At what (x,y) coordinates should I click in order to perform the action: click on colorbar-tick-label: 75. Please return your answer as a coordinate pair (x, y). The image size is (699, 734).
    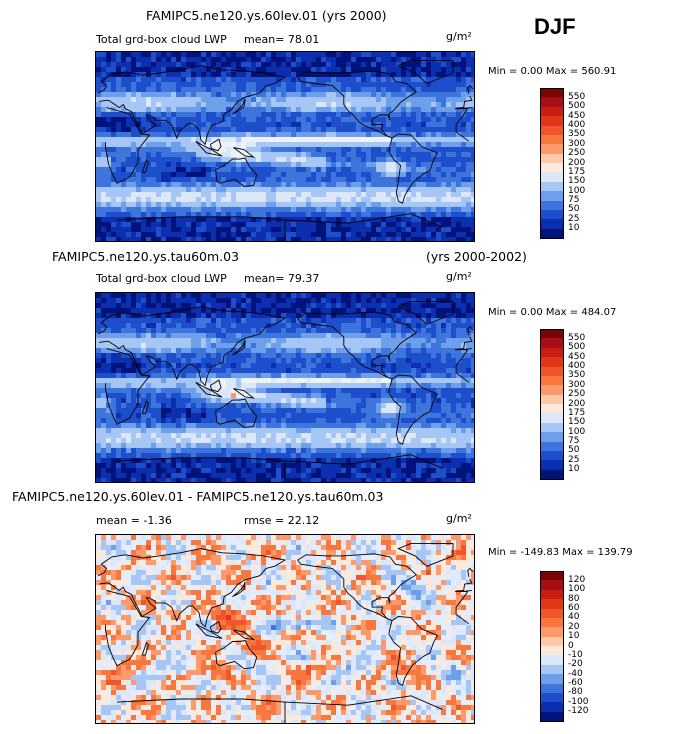
    Looking at the image, I should click on (574, 200).